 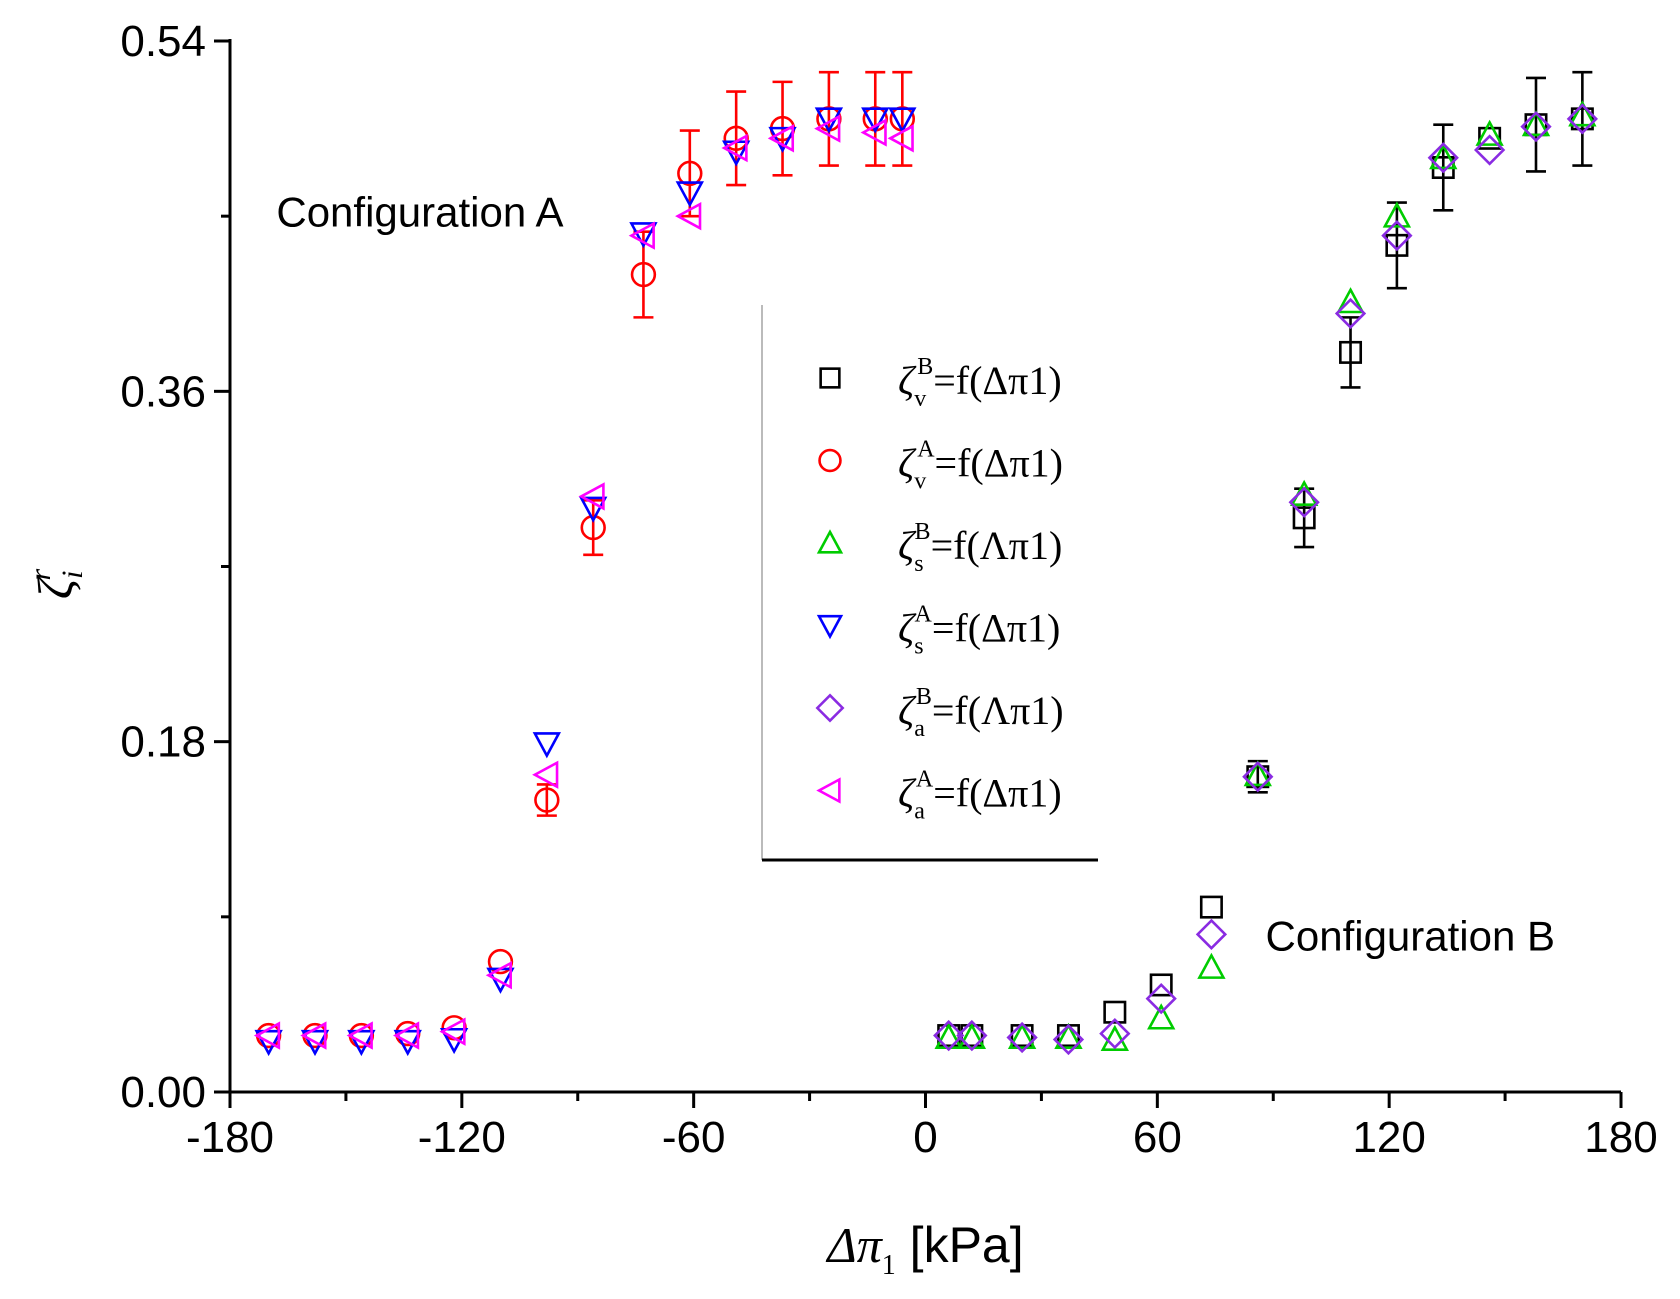 I want to click on y-tick-label: 0.00, so click(x=163, y=1092).